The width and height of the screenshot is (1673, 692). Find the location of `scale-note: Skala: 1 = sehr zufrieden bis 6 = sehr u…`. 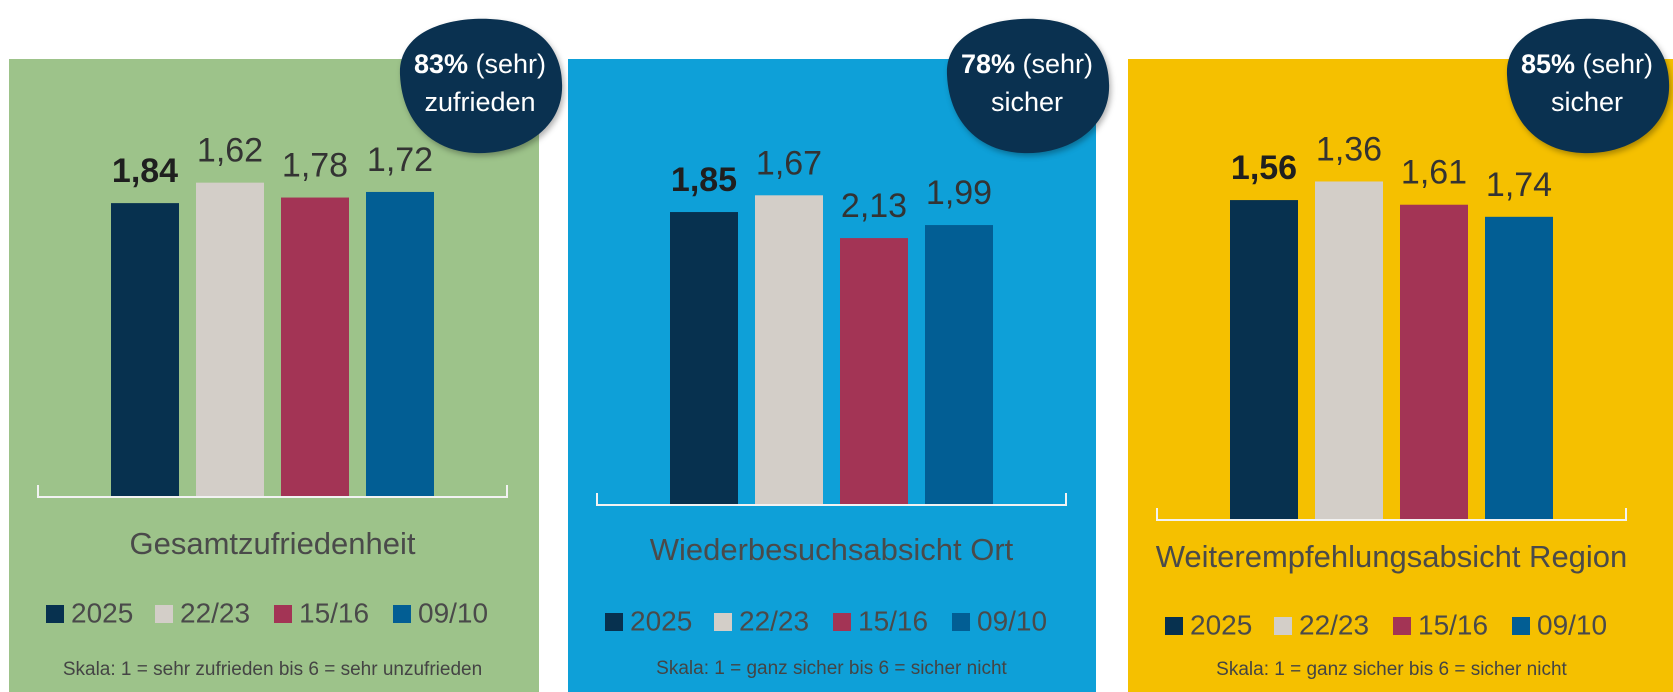

scale-note: Skala: 1 = sehr zufrieden bis 6 = sehr u… is located at coordinates (272, 669).